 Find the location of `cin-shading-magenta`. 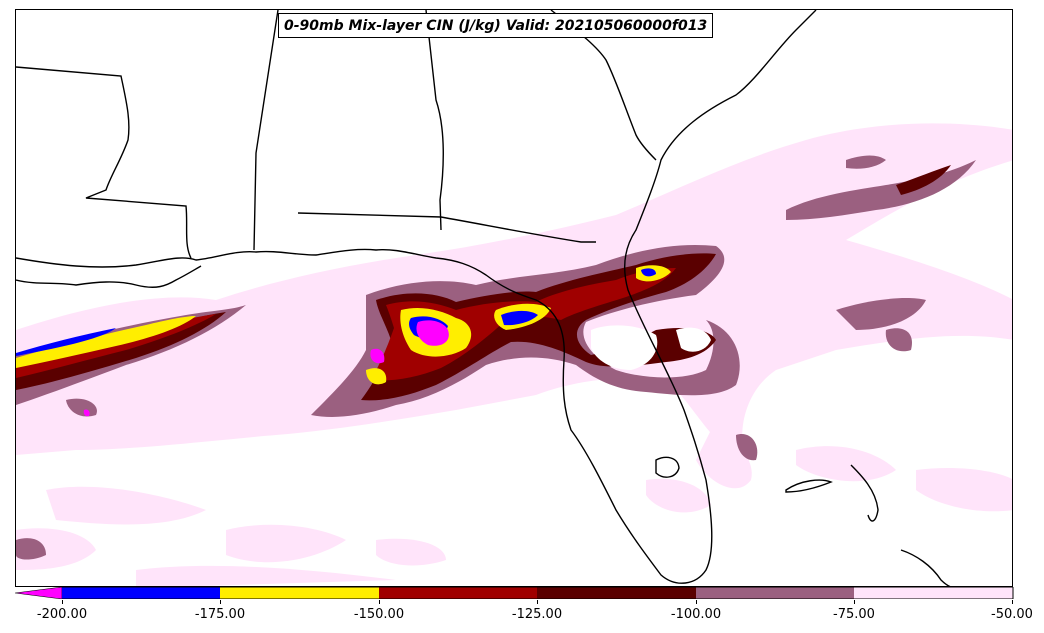

cin-shading-magenta is located at coordinates (266, 368).